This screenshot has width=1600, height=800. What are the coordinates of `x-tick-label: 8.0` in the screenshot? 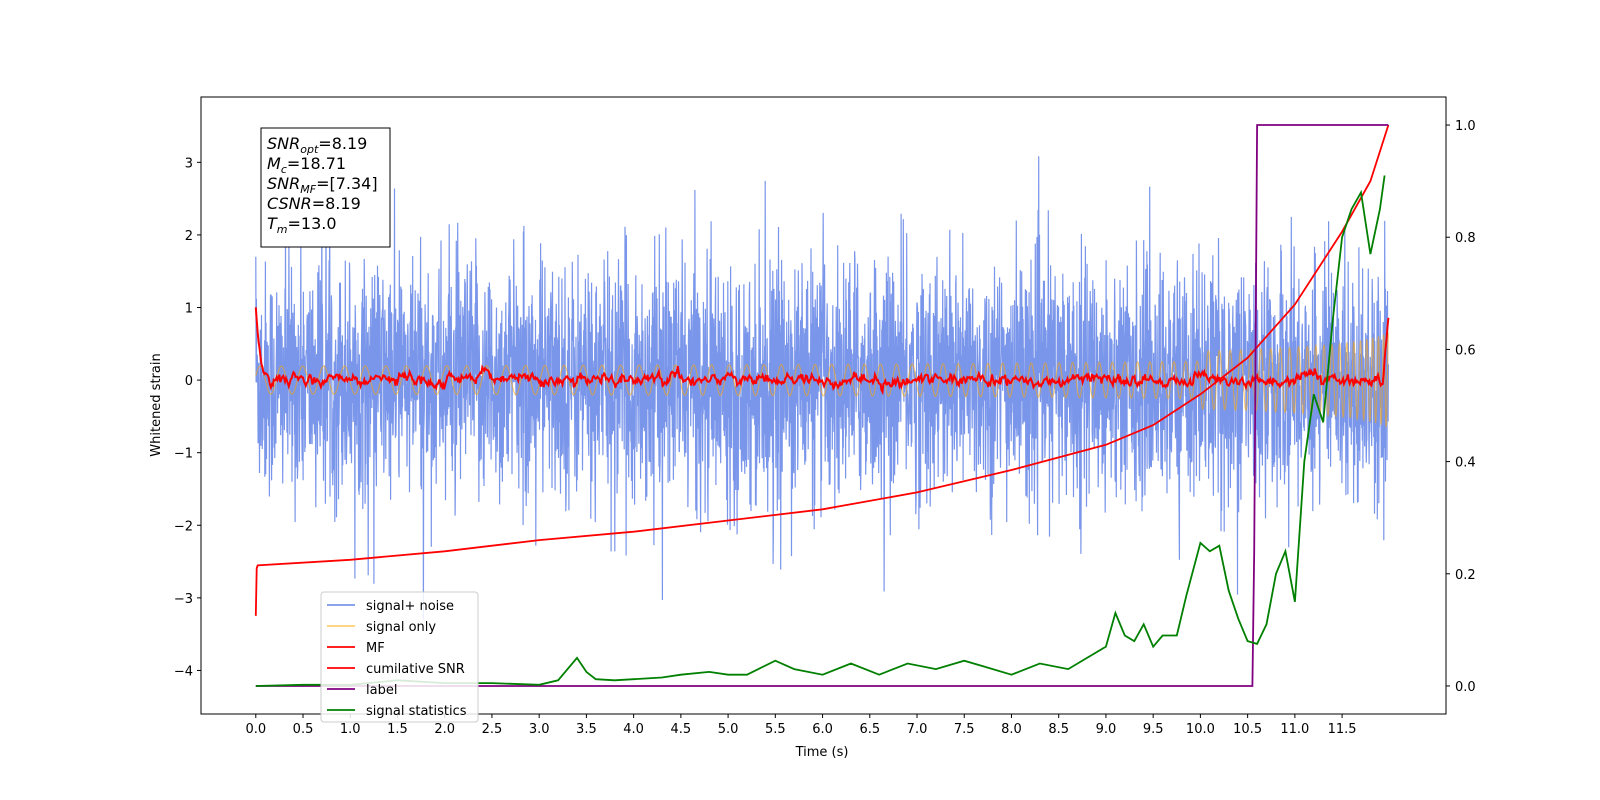 It's located at (1011, 729).